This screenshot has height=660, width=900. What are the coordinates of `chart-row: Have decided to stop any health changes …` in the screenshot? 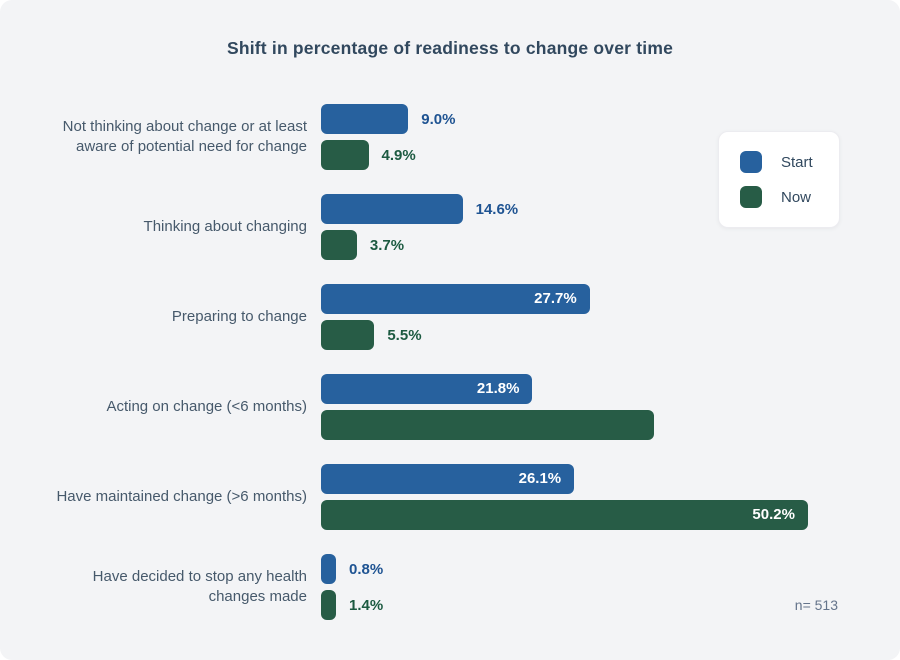 It's located at (450, 587).